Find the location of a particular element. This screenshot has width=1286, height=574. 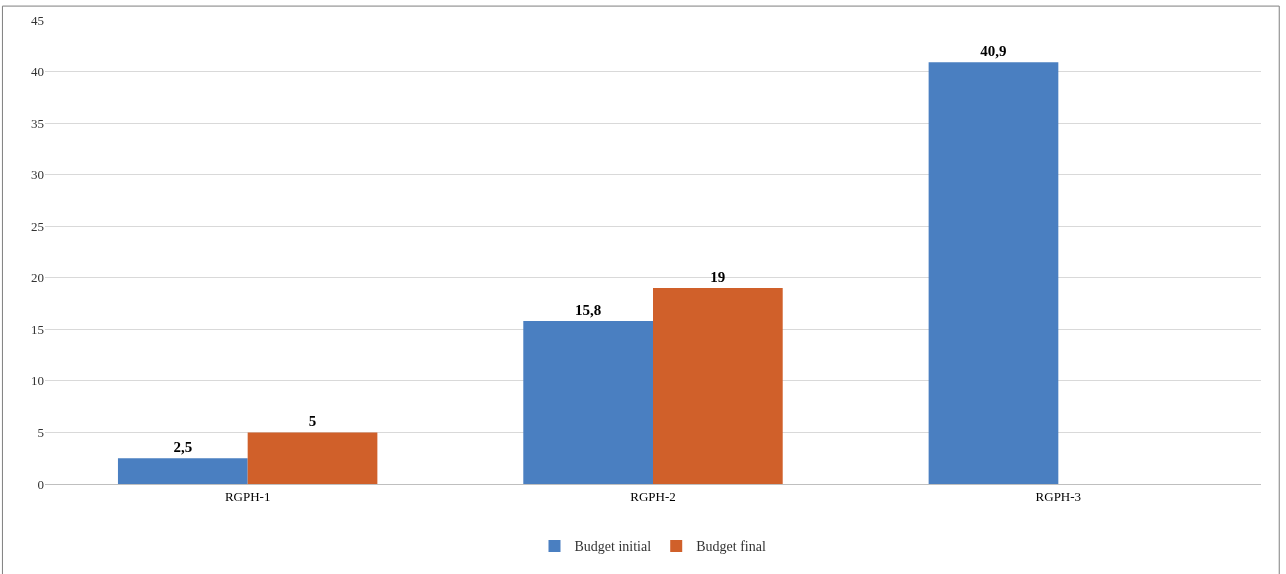

data-label: 2,5 is located at coordinates (183, 447).